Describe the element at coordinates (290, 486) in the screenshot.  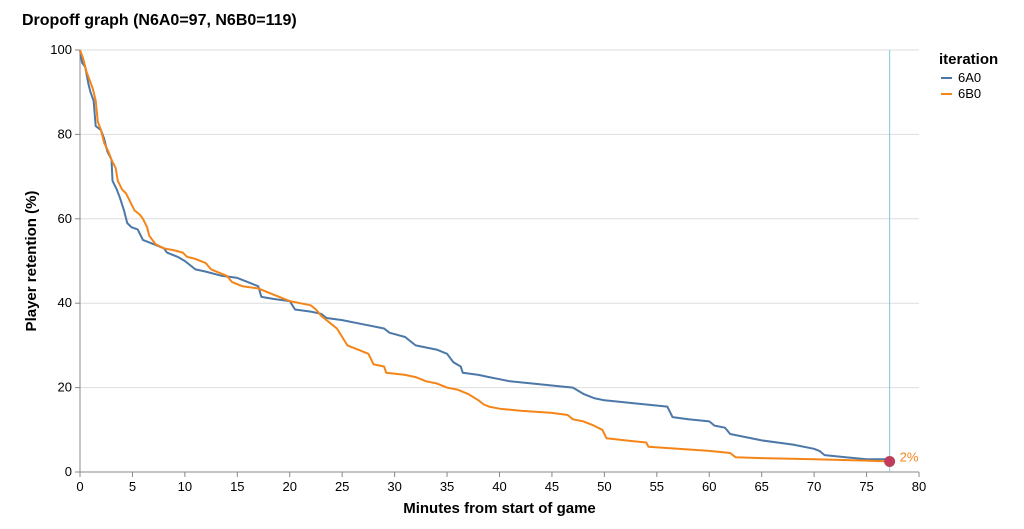
I see `x-tick-label: 20` at that location.